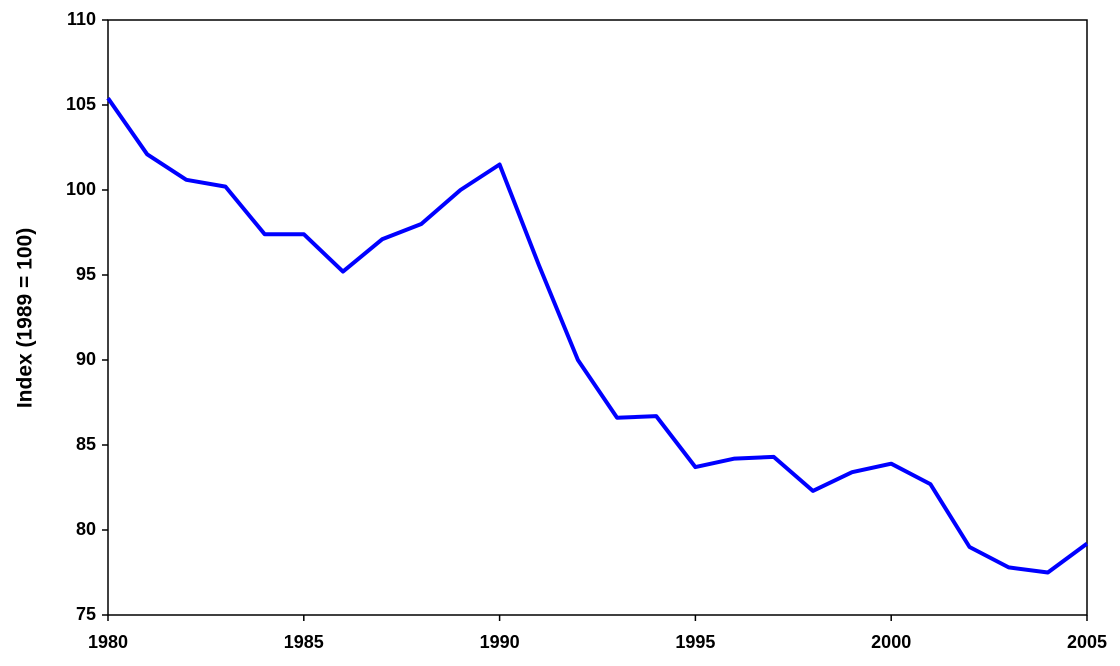 This screenshot has width=1120, height=666. I want to click on x-tick-label: 1980, so click(108, 642).